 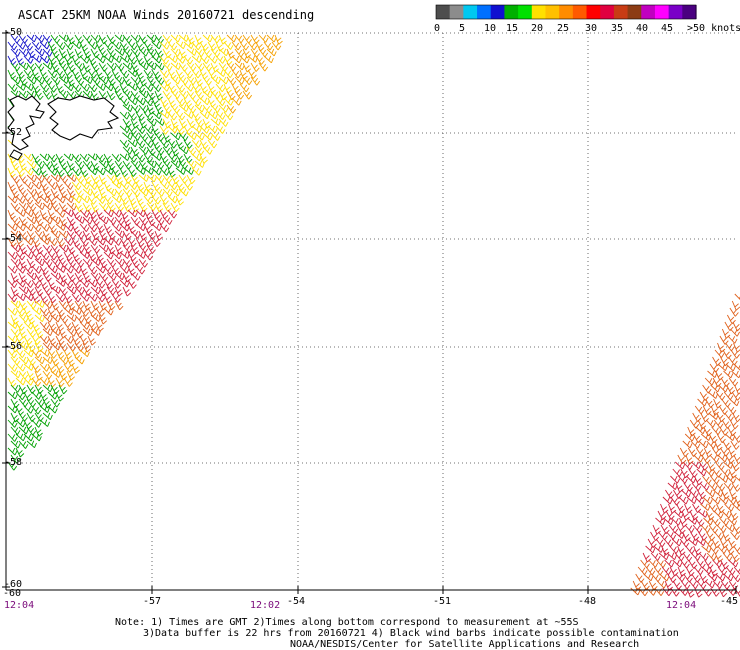 I want to click on east-falkland-outline, so click(x=83, y=118).